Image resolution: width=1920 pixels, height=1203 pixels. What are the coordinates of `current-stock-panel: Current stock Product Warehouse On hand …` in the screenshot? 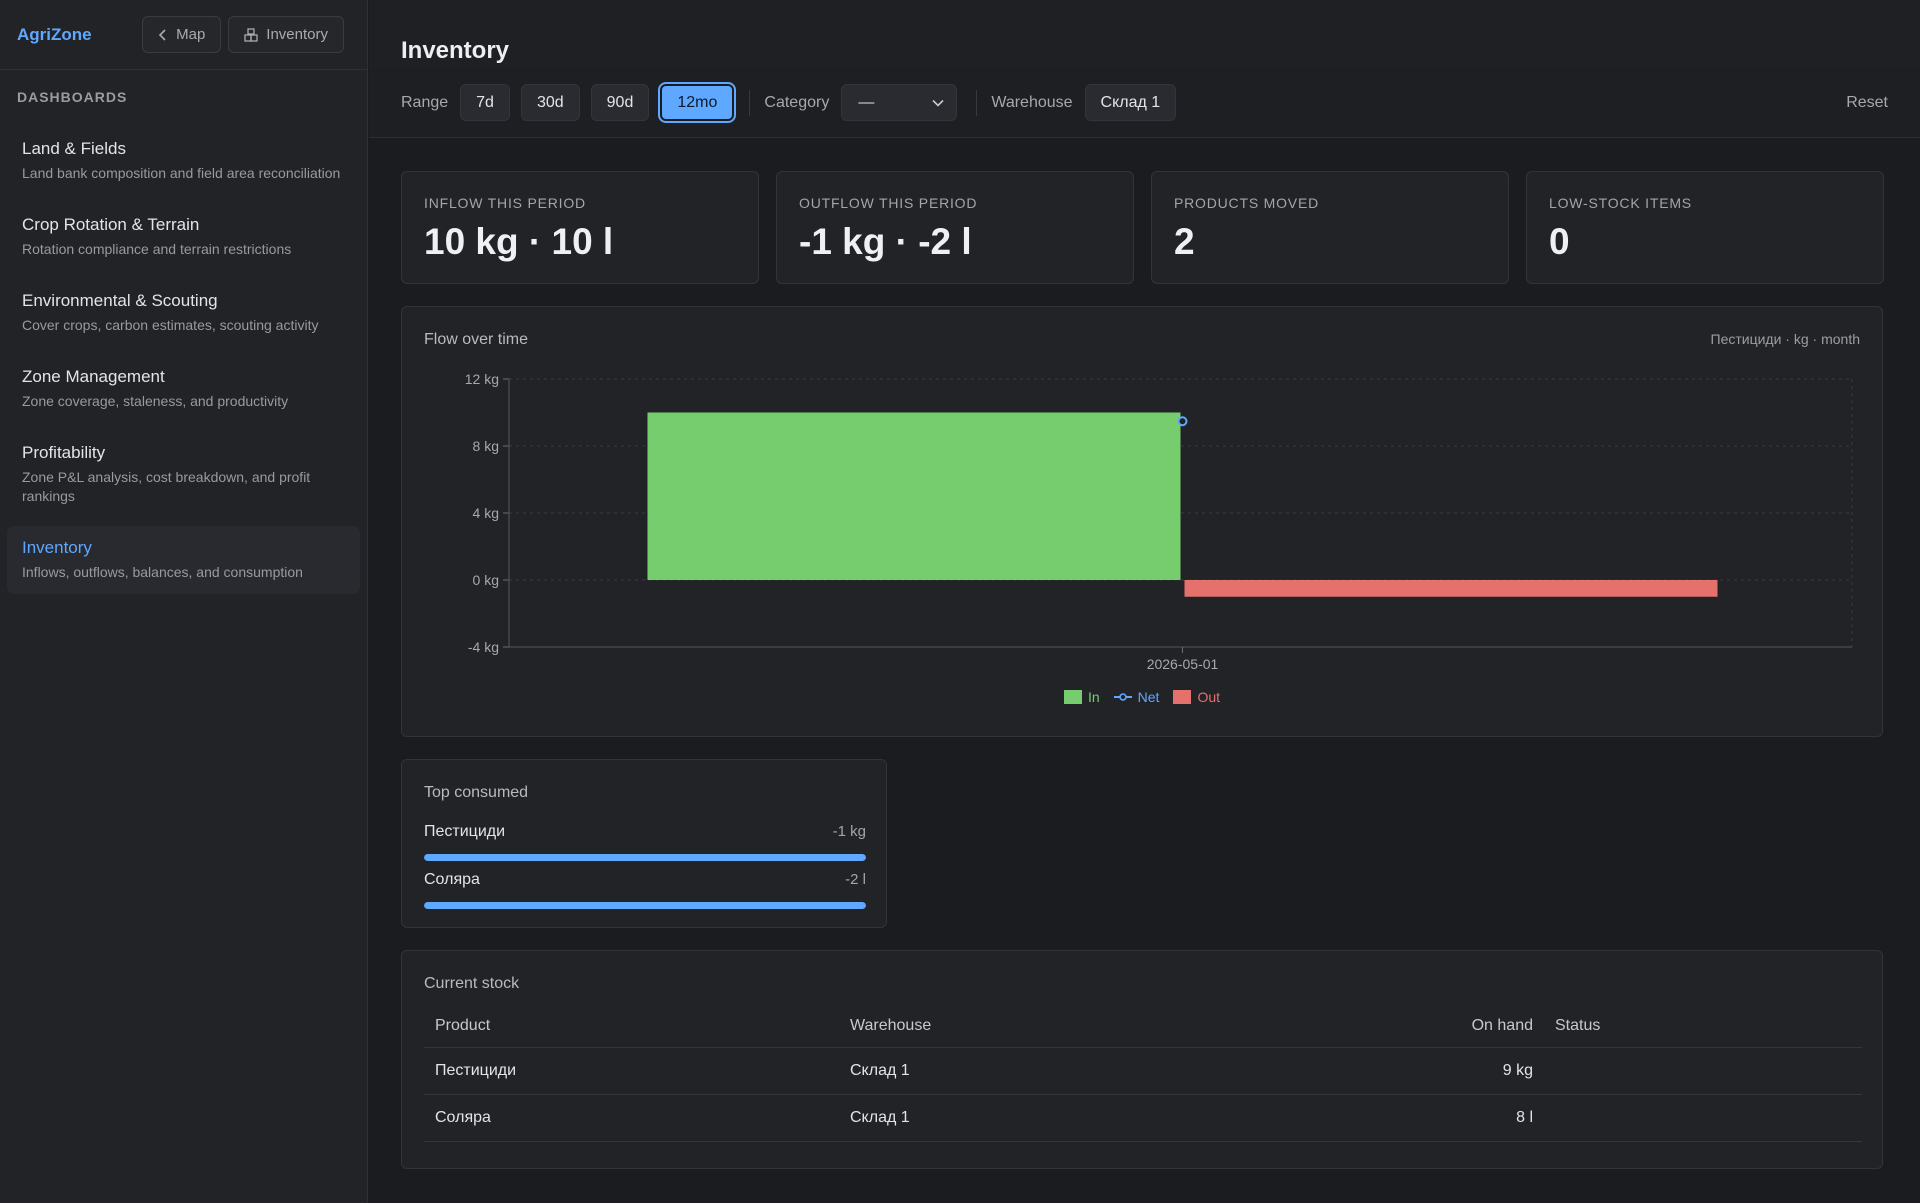 It's located at (1142, 1059).